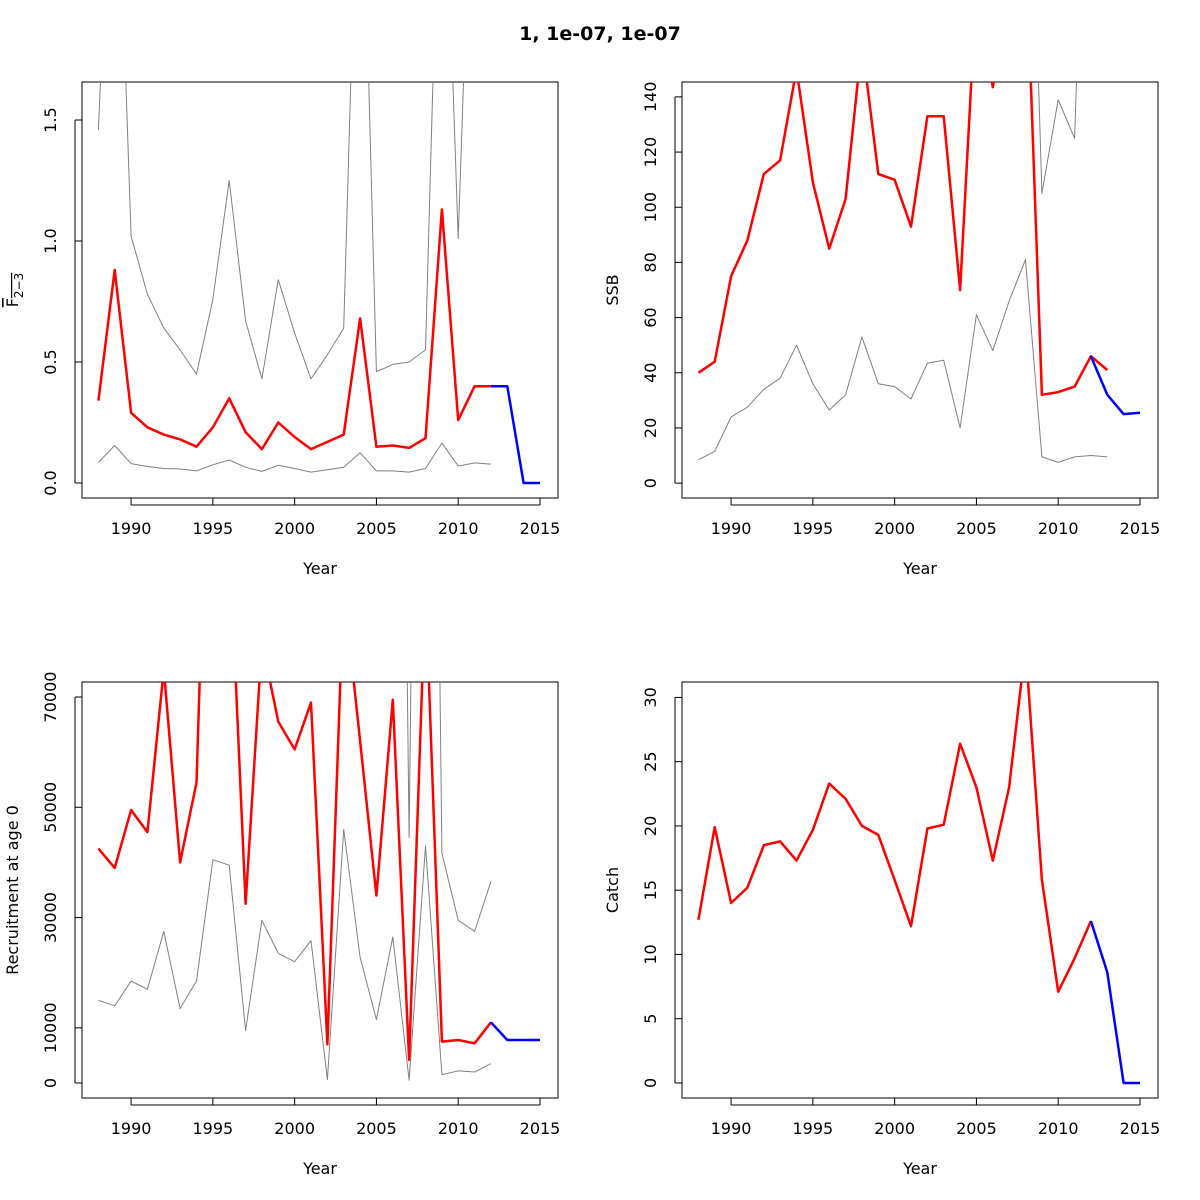 The height and width of the screenshot is (1200, 1200). What do you see at coordinates (650, 761) in the screenshot?
I see `y-tick-label: 25` at bounding box center [650, 761].